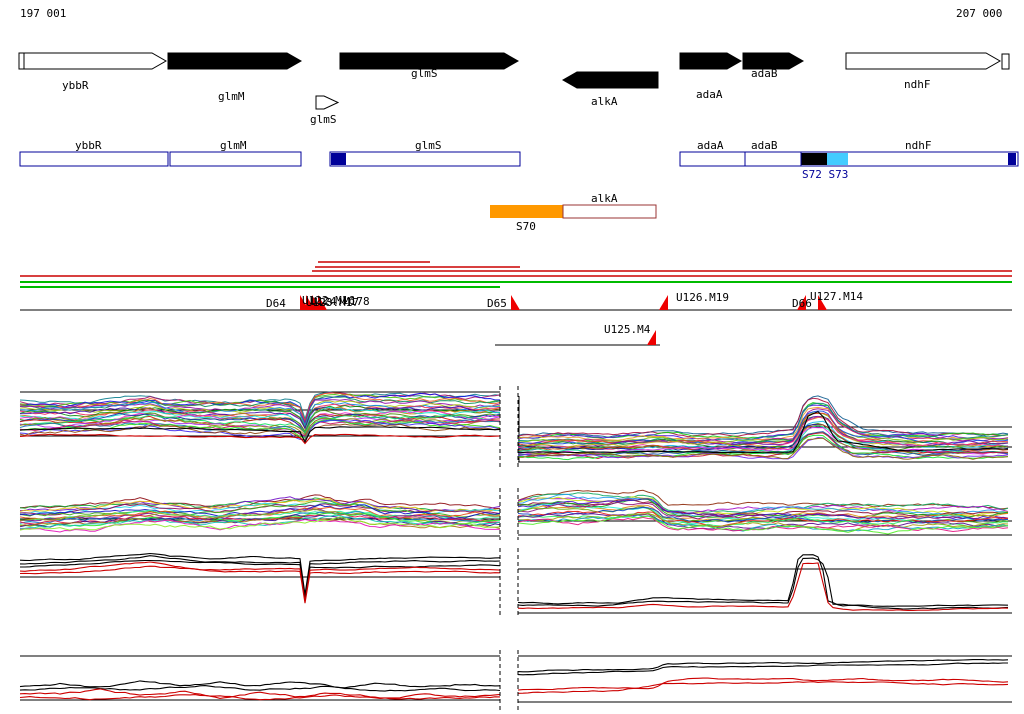  What do you see at coordinates (979, 13) in the screenshot?
I see `region-end-coordinate: 207 000` at bounding box center [979, 13].